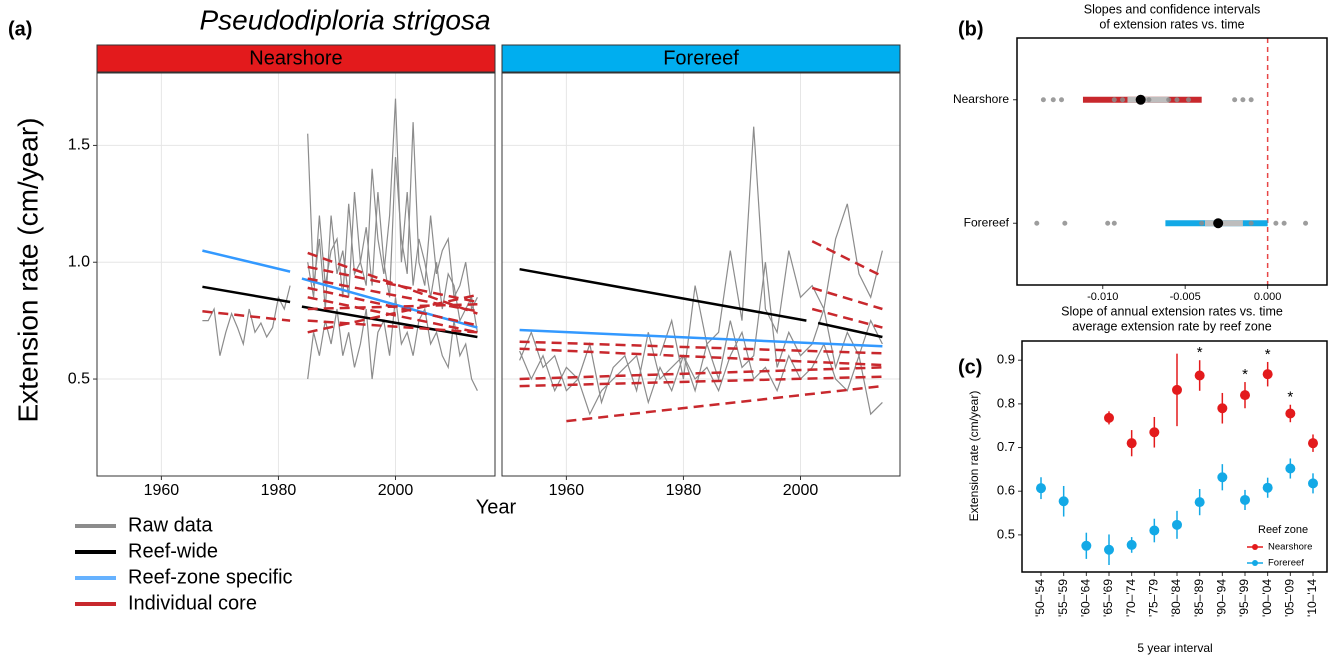 Image resolution: width=1341 pixels, height=658 pixels. What do you see at coordinates (1290, 547) in the screenshot?
I see `legend-label: Nearshore` at bounding box center [1290, 547].